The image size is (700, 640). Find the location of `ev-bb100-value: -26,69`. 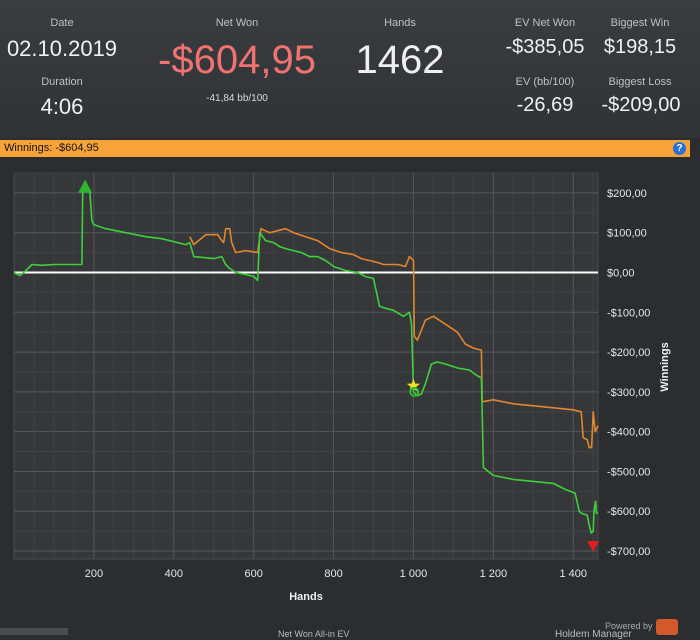

ev-bb100-value: -26,69 is located at coordinates (545, 105).